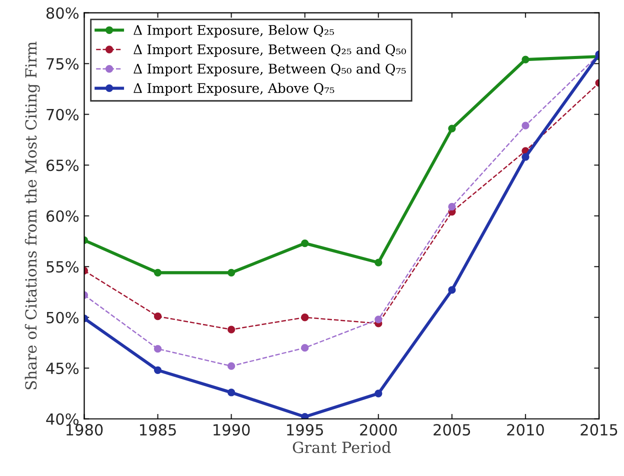  What do you see at coordinates (305, 430) in the screenshot?
I see `x-tick-label: 1995` at bounding box center [305, 430].